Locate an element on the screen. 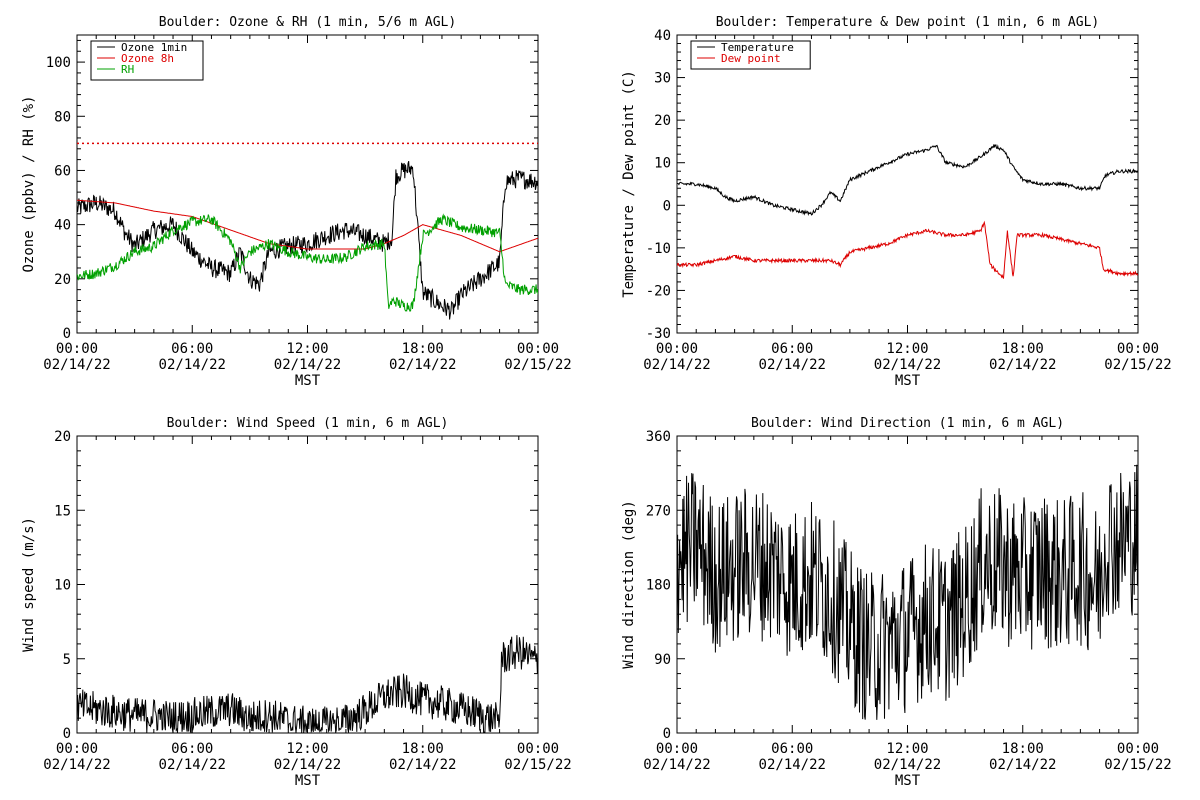 Image resolution: width=1200 pixels, height=800 pixels. legend-box is located at coordinates (750, 55).